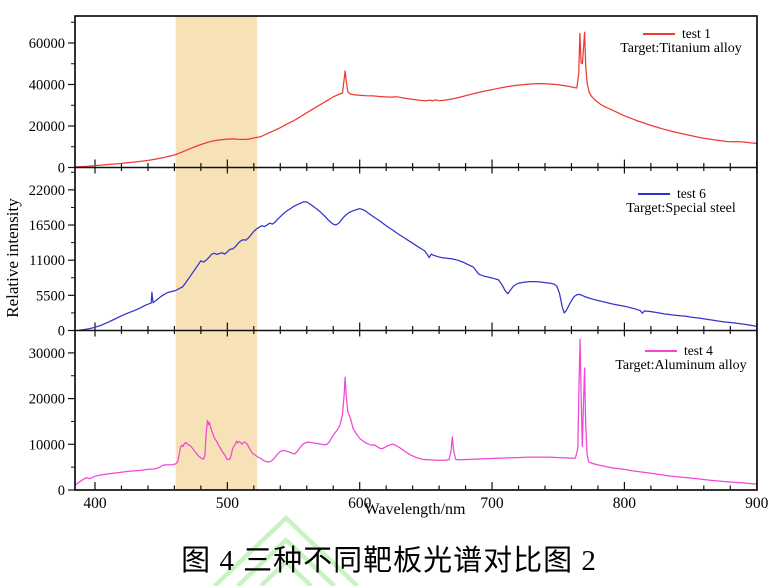  I want to click on y-tick-label: 30000, so click(47, 354).